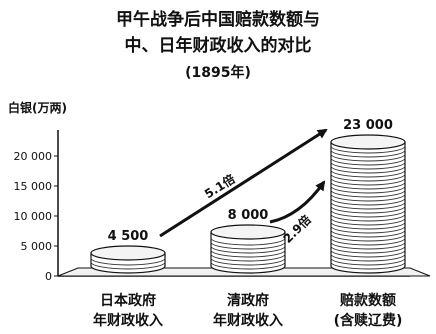 The height and width of the screenshot is (334, 436). Describe the element at coordinates (218, 72) in the screenshot. I see `chart-title-year: (1895年)` at that location.